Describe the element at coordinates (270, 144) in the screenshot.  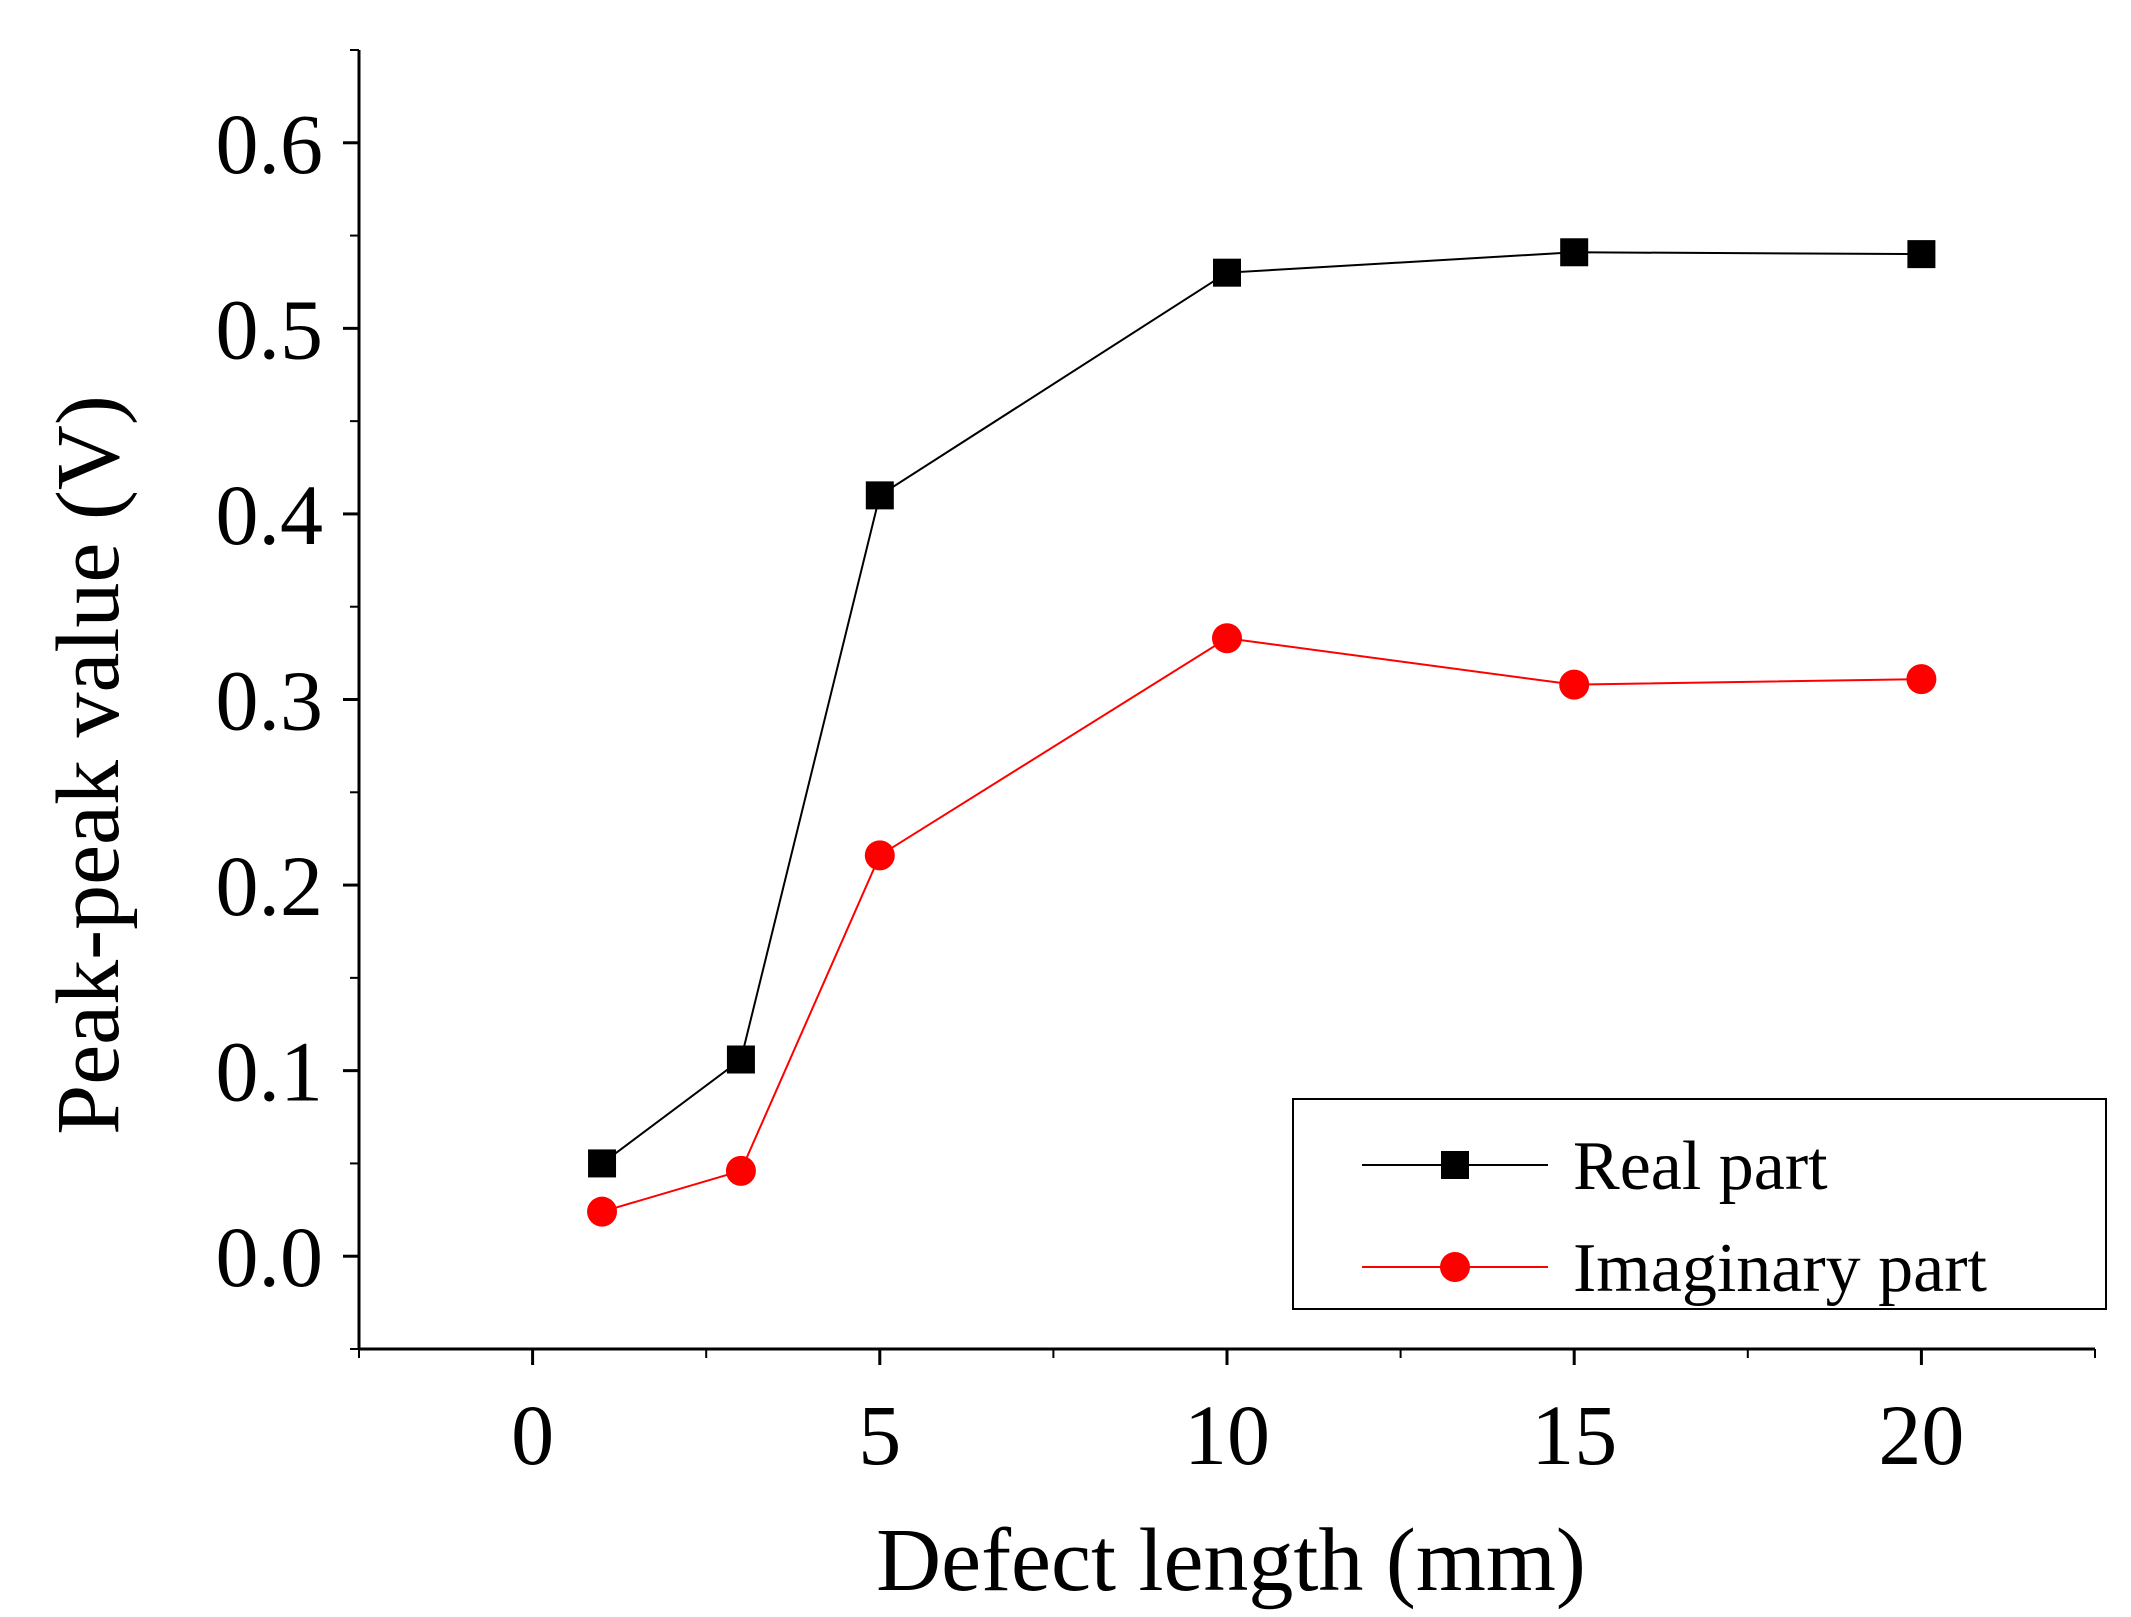
I see `y-tick-label: 0.6` at that location.